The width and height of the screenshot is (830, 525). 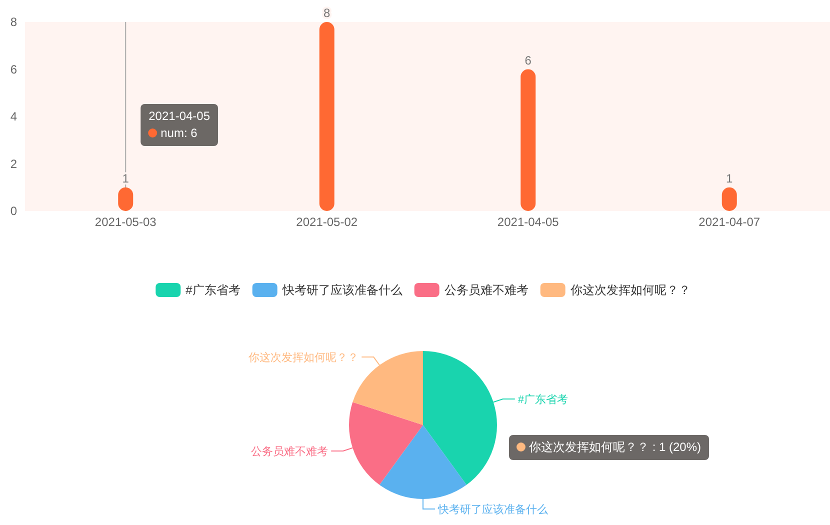 What do you see at coordinates (213, 290) in the screenshot?
I see `legend-label: #广东省考` at bounding box center [213, 290].